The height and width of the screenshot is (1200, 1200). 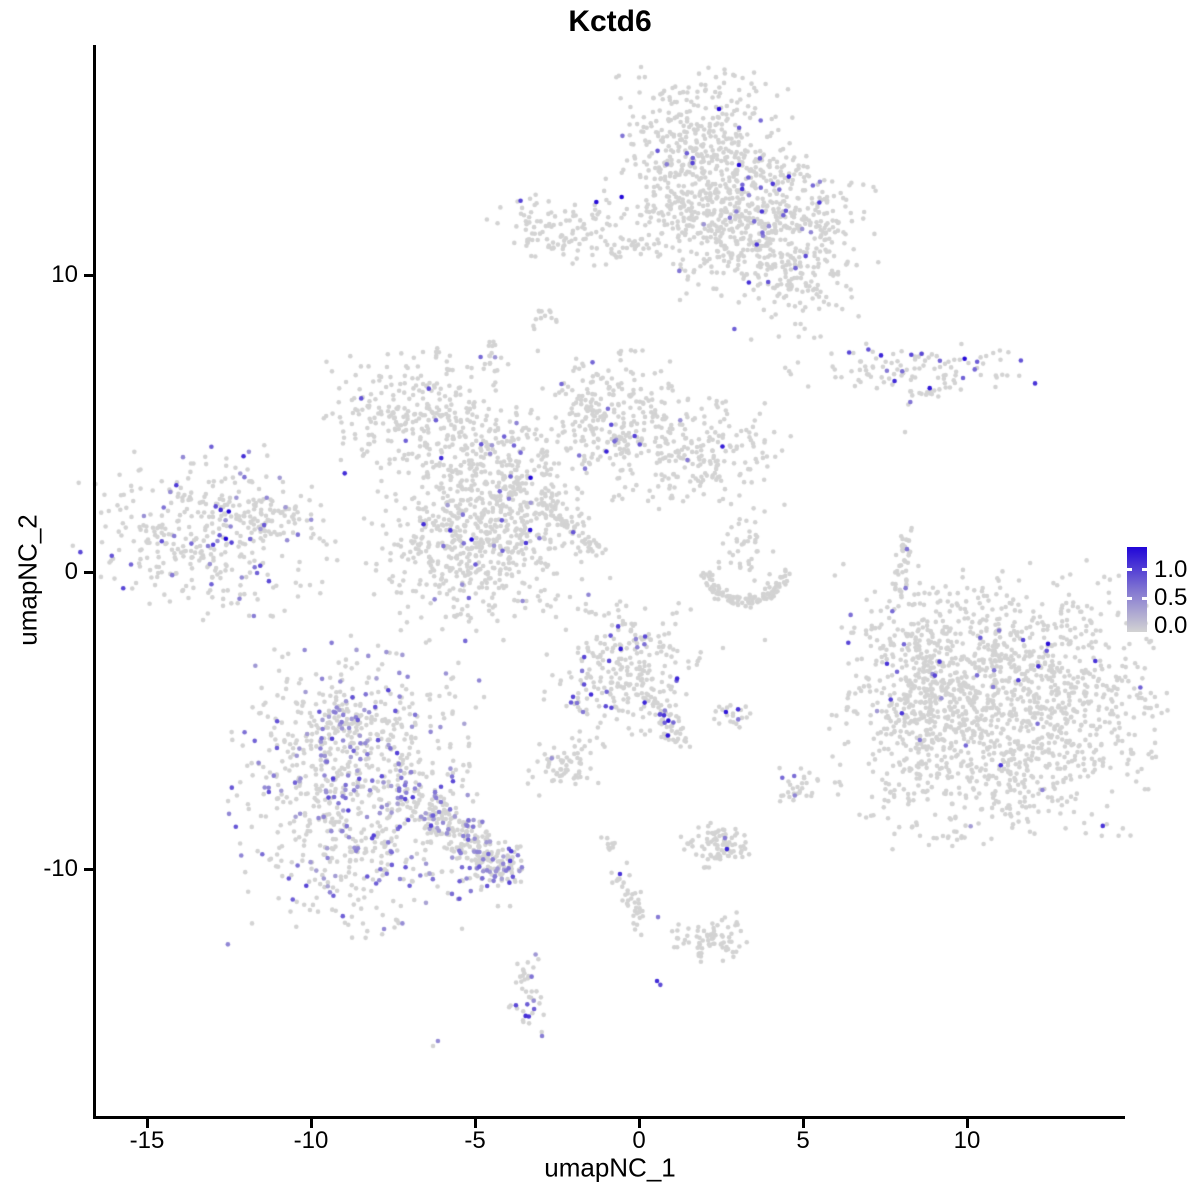 What do you see at coordinates (27, 580) in the screenshot?
I see `y-axis-title: umapNC_2` at bounding box center [27, 580].